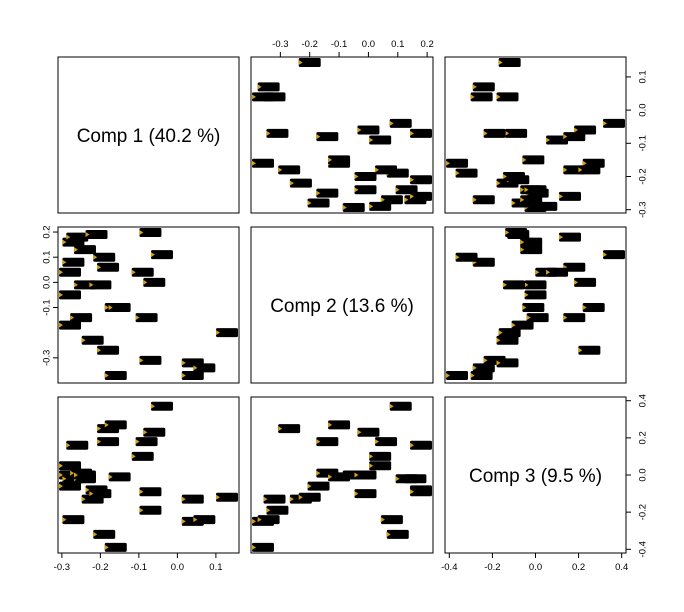  I want to click on right-axis-comp3-tick-label: 0.4, so click(642, 400).